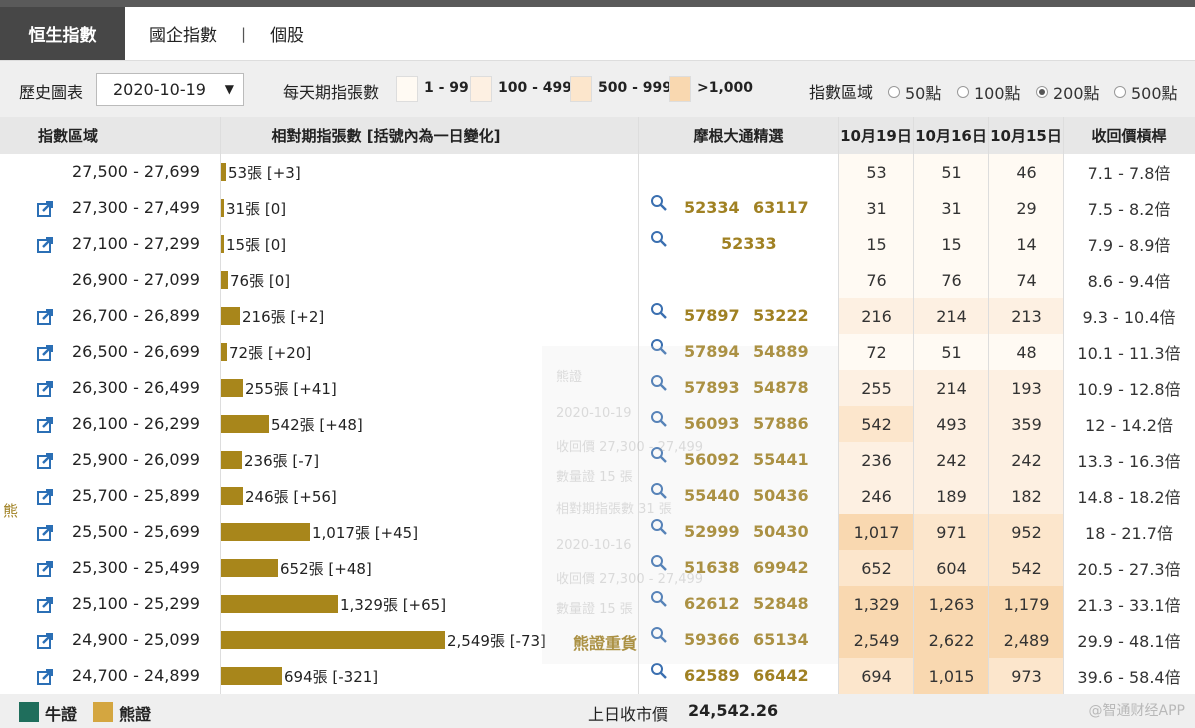 Image resolution: width=1195 pixels, height=728 pixels. Describe the element at coordinates (989, 92) in the screenshot. I see `radio-100: 100點` at that location.